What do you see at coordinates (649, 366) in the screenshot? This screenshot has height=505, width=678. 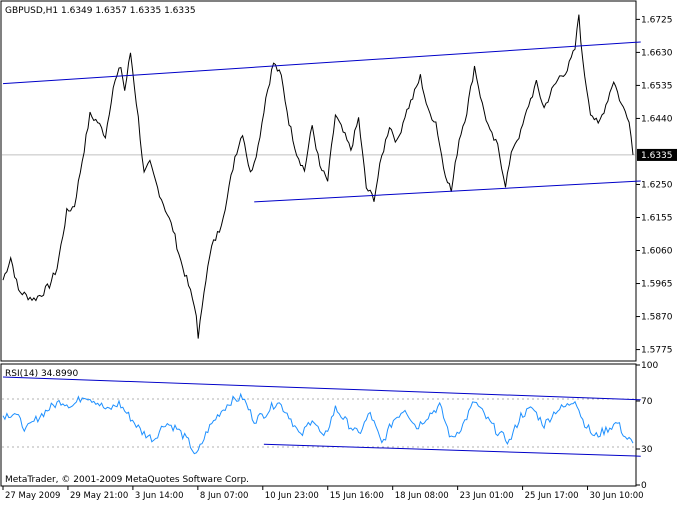 I see `rsi-tick-label: 100` at bounding box center [649, 366].